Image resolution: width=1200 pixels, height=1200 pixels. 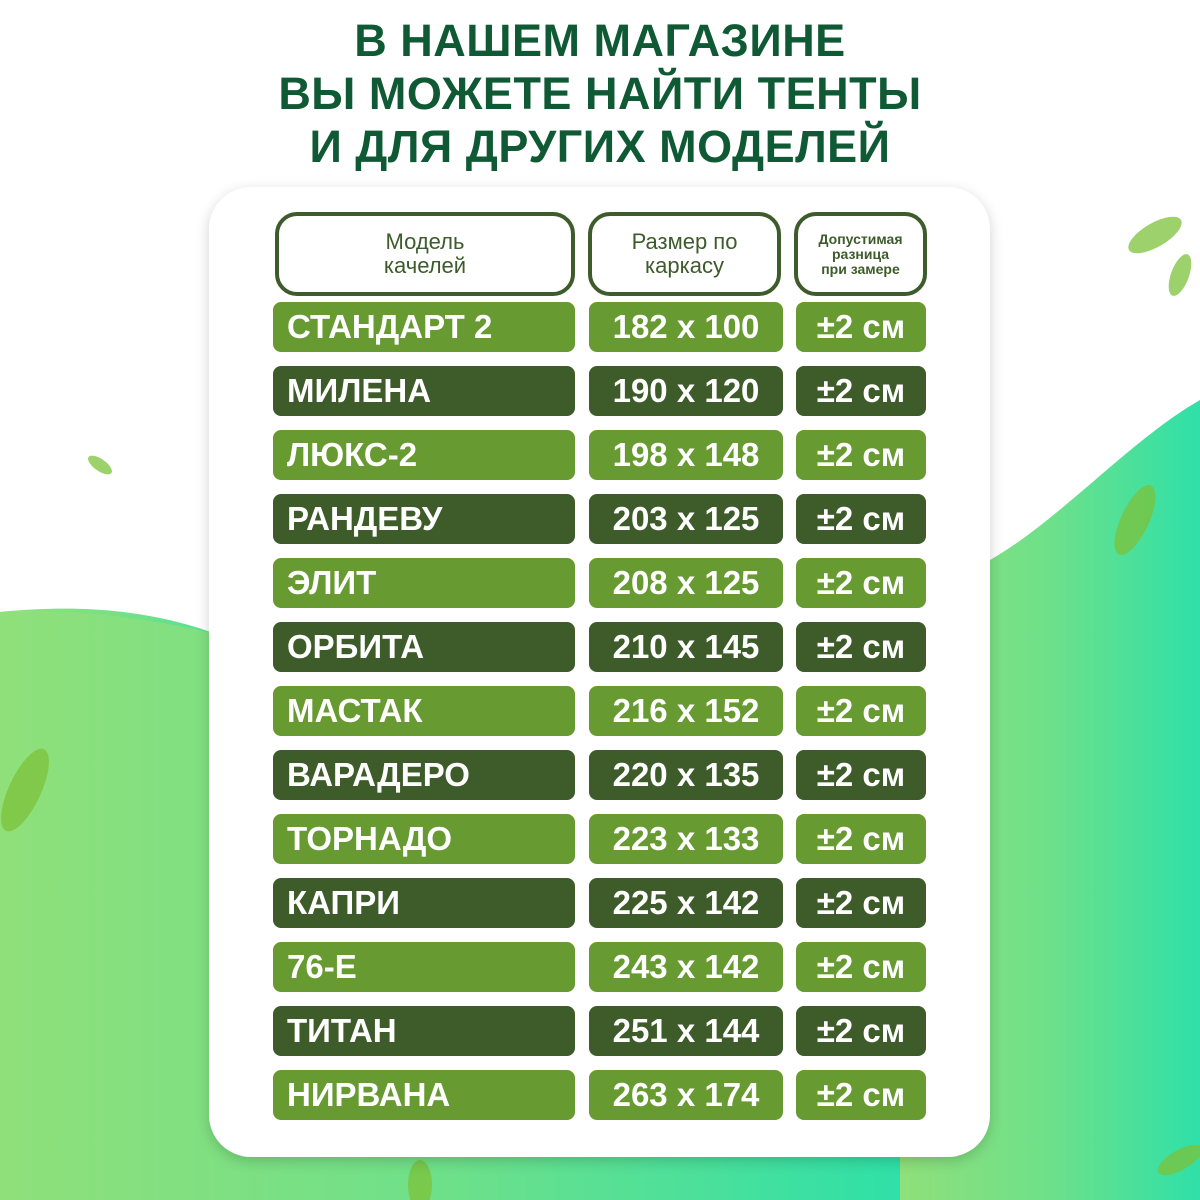 I want to click on title-line: В НАШЕМ МАГАЗИНЕ, so click(x=600, y=40).